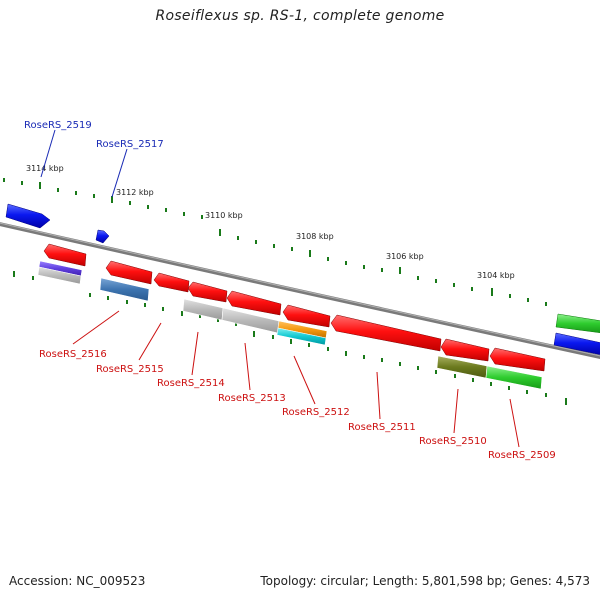  What do you see at coordinates (77, 581) in the screenshot?
I see `accession-text: Accession: NC_009523` at bounding box center [77, 581].